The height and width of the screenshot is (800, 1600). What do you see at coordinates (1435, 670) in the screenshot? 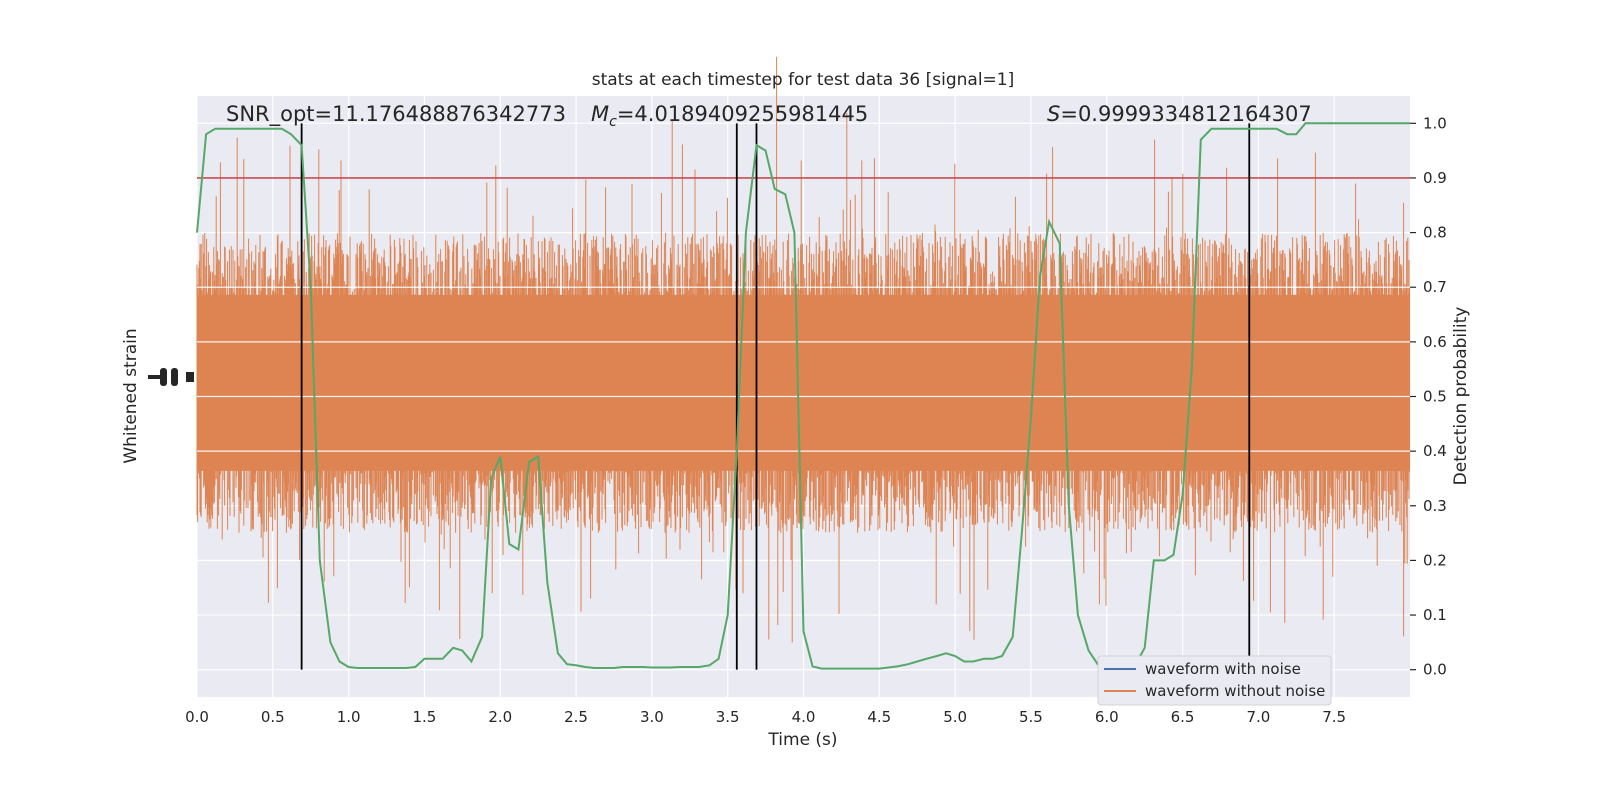
I see `y-tick-label: 0.0` at bounding box center [1435, 670].